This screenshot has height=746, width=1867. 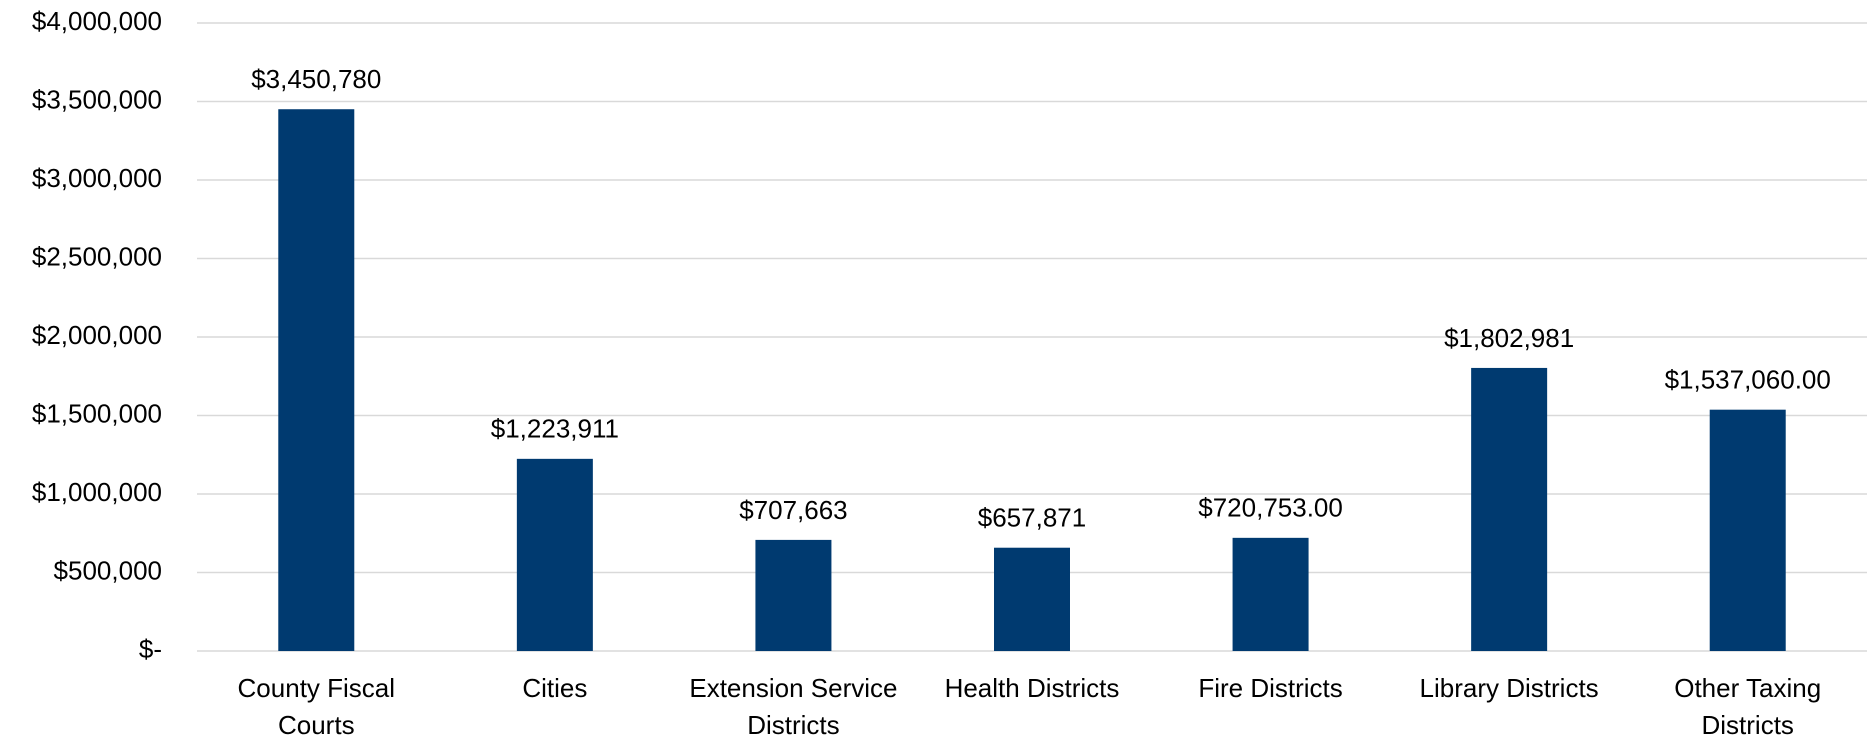 I want to click on x-tick-label: County Fiscal Courts, so click(x=316, y=706).